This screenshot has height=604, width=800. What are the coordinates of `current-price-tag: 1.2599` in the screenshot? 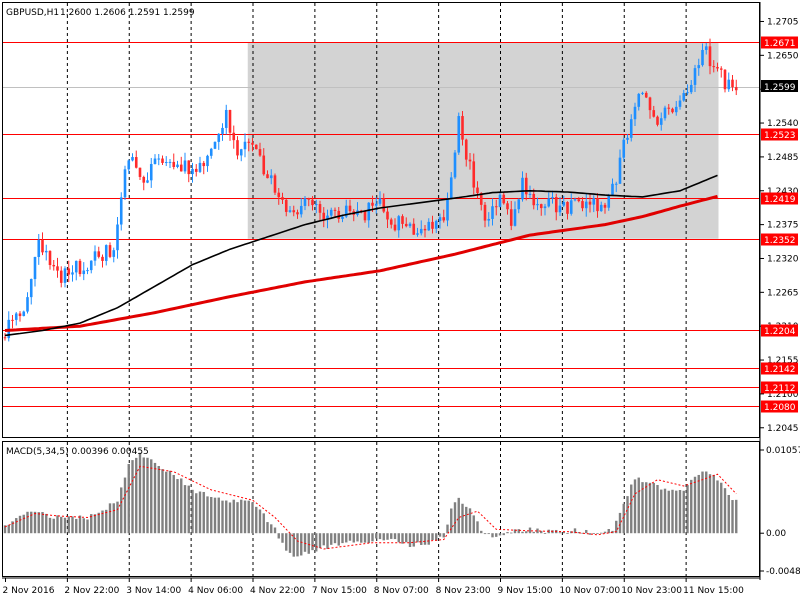 It's located at (780, 88).